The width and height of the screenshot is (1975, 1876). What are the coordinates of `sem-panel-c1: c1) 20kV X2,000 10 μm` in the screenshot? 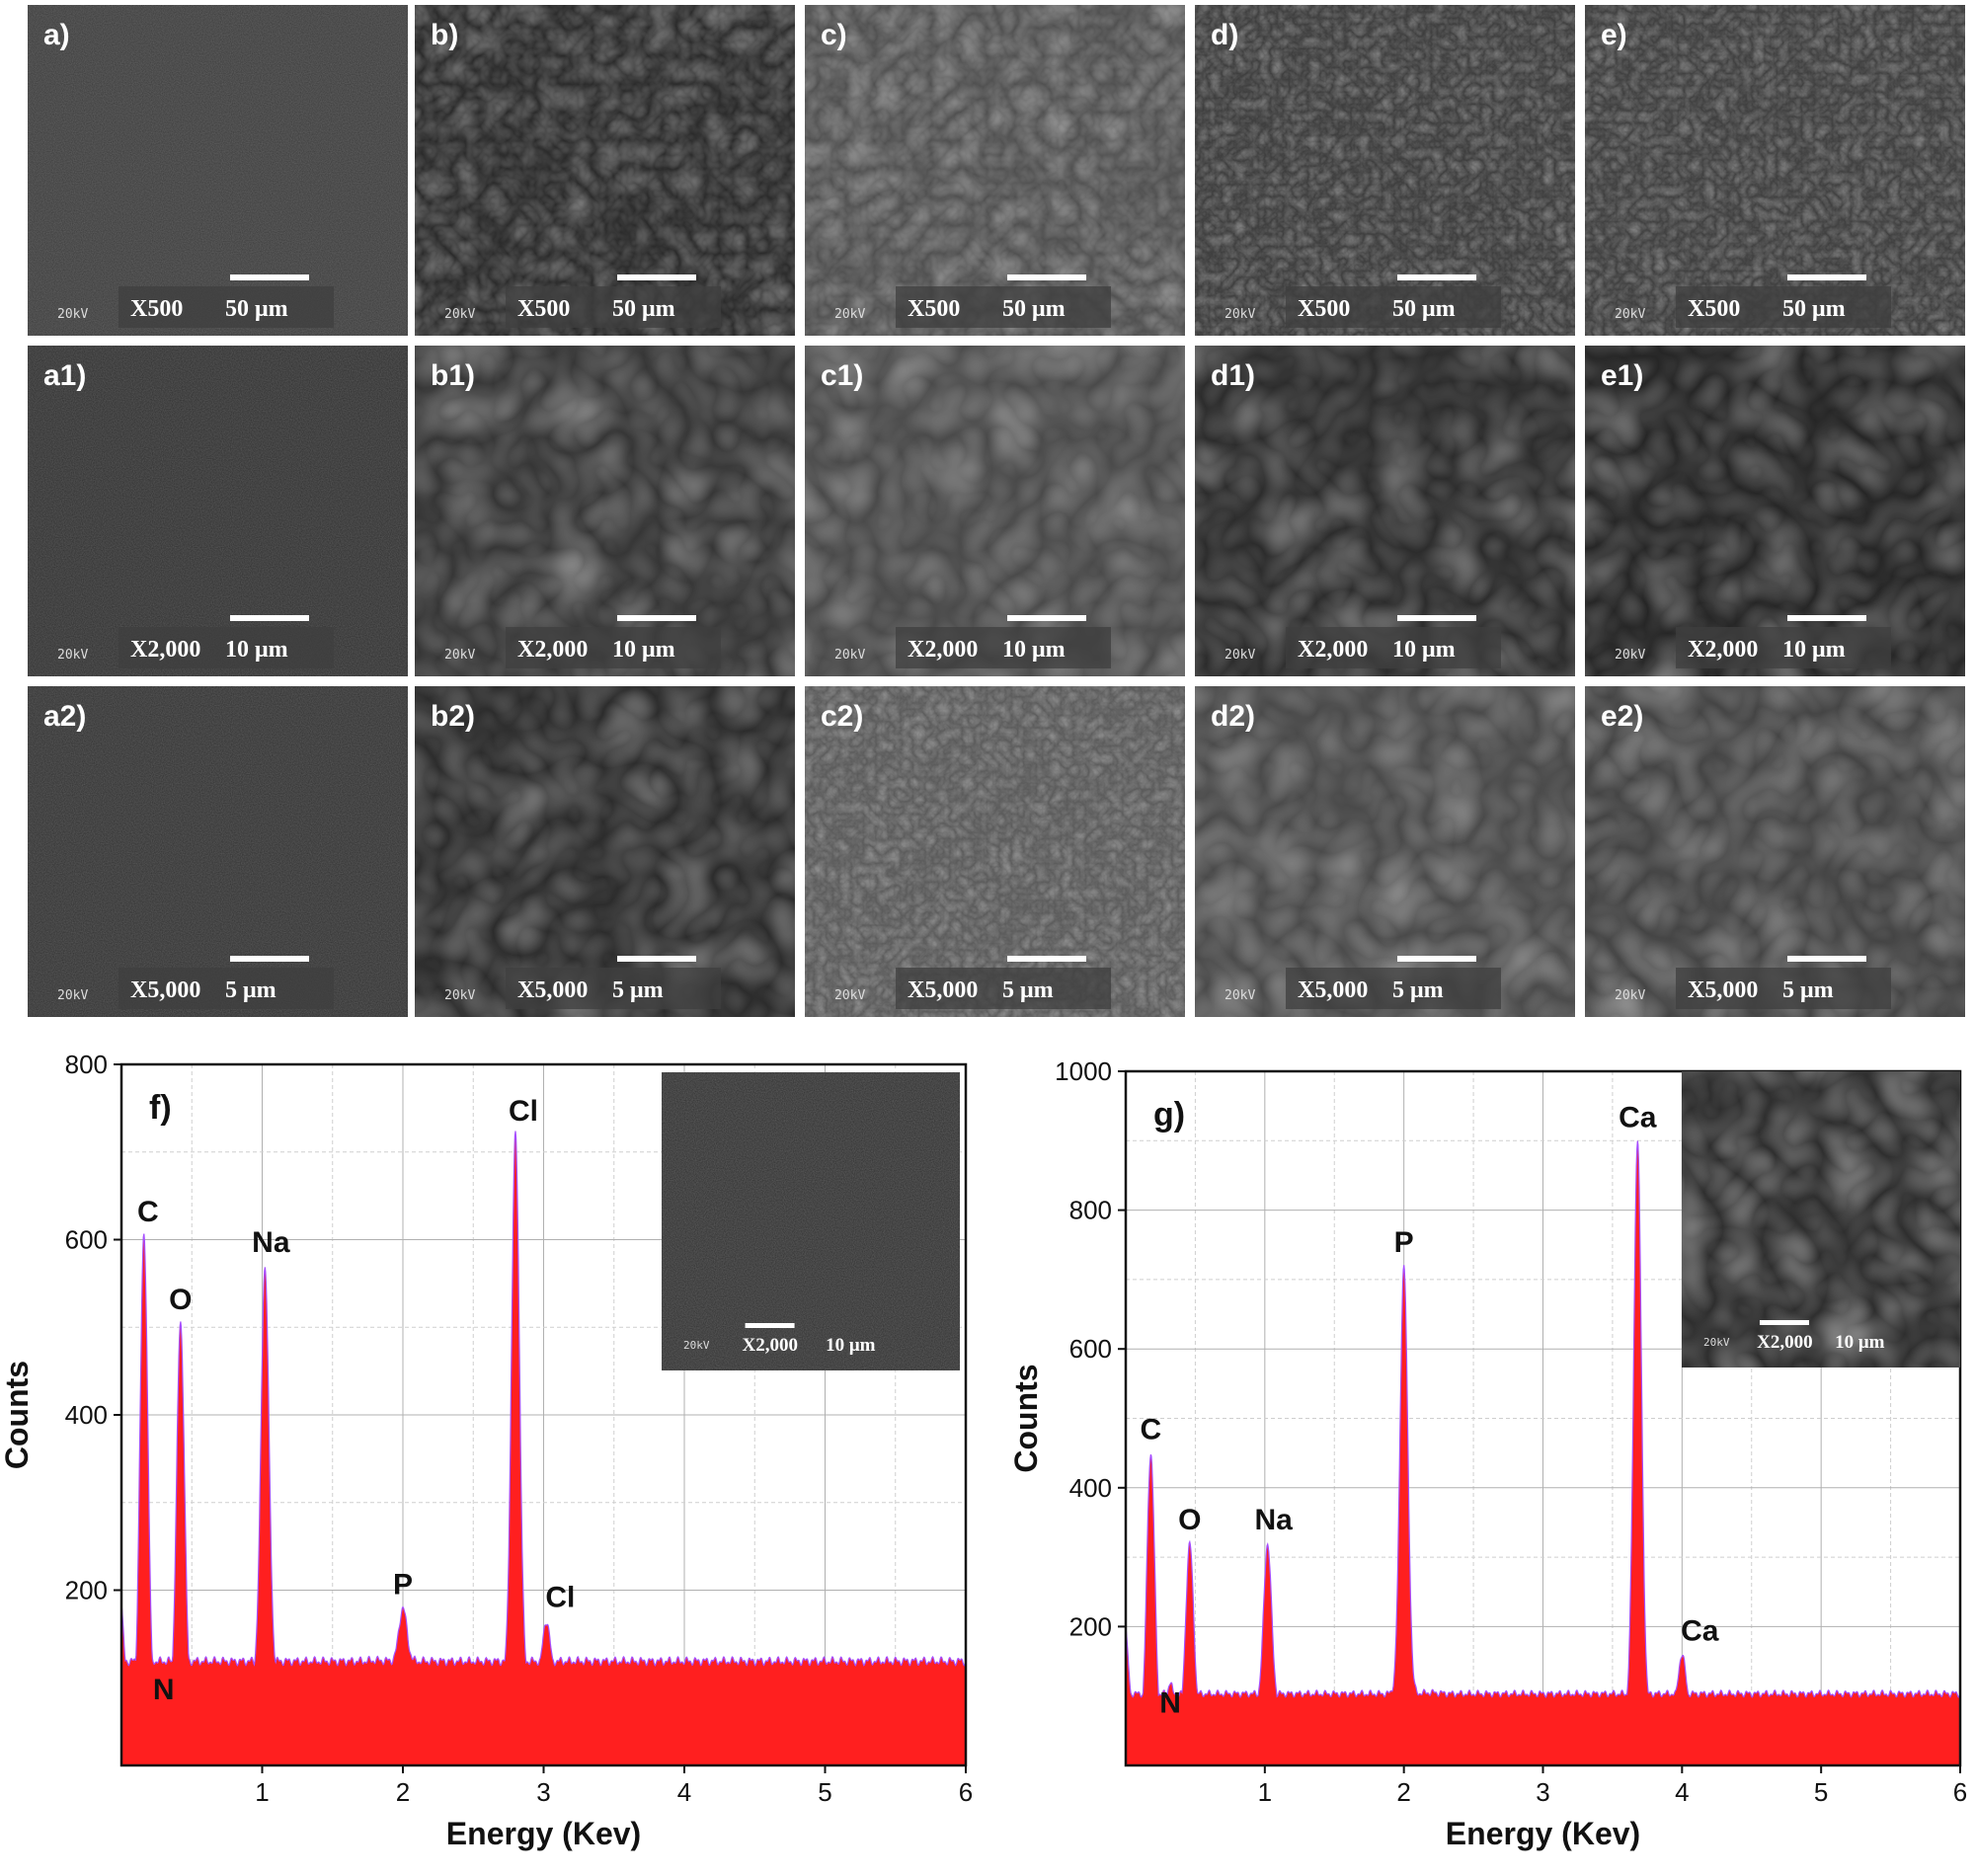 It's located at (995, 511).